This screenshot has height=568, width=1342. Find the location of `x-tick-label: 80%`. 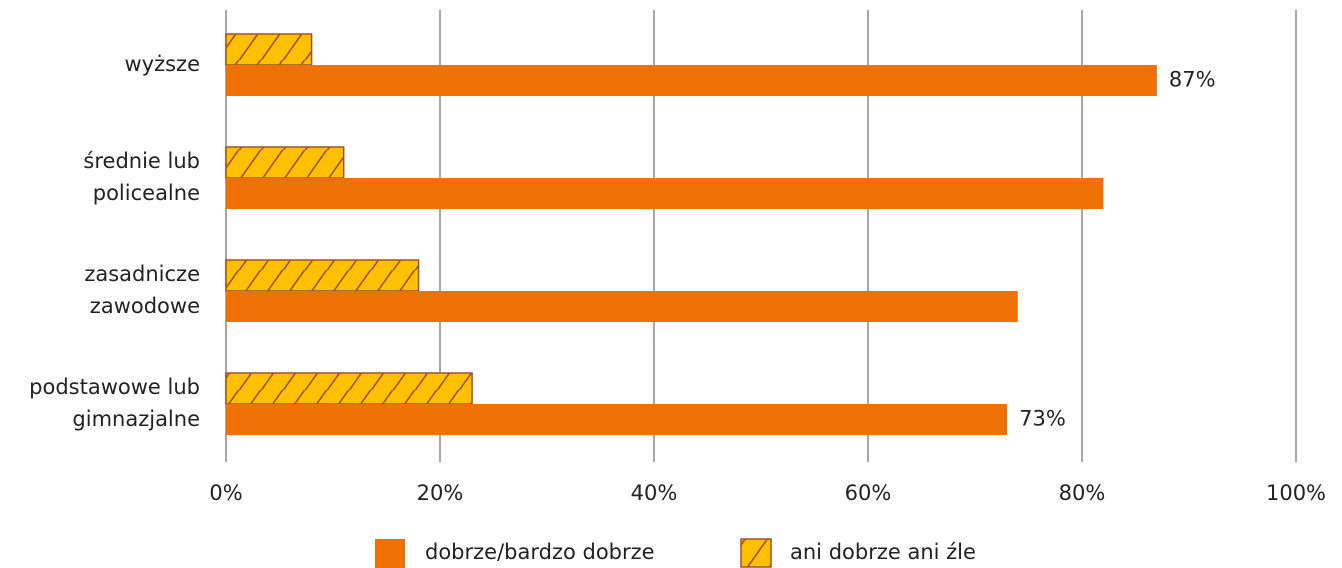

x-tick-label: 80% is located at coordinates (1082, 493).